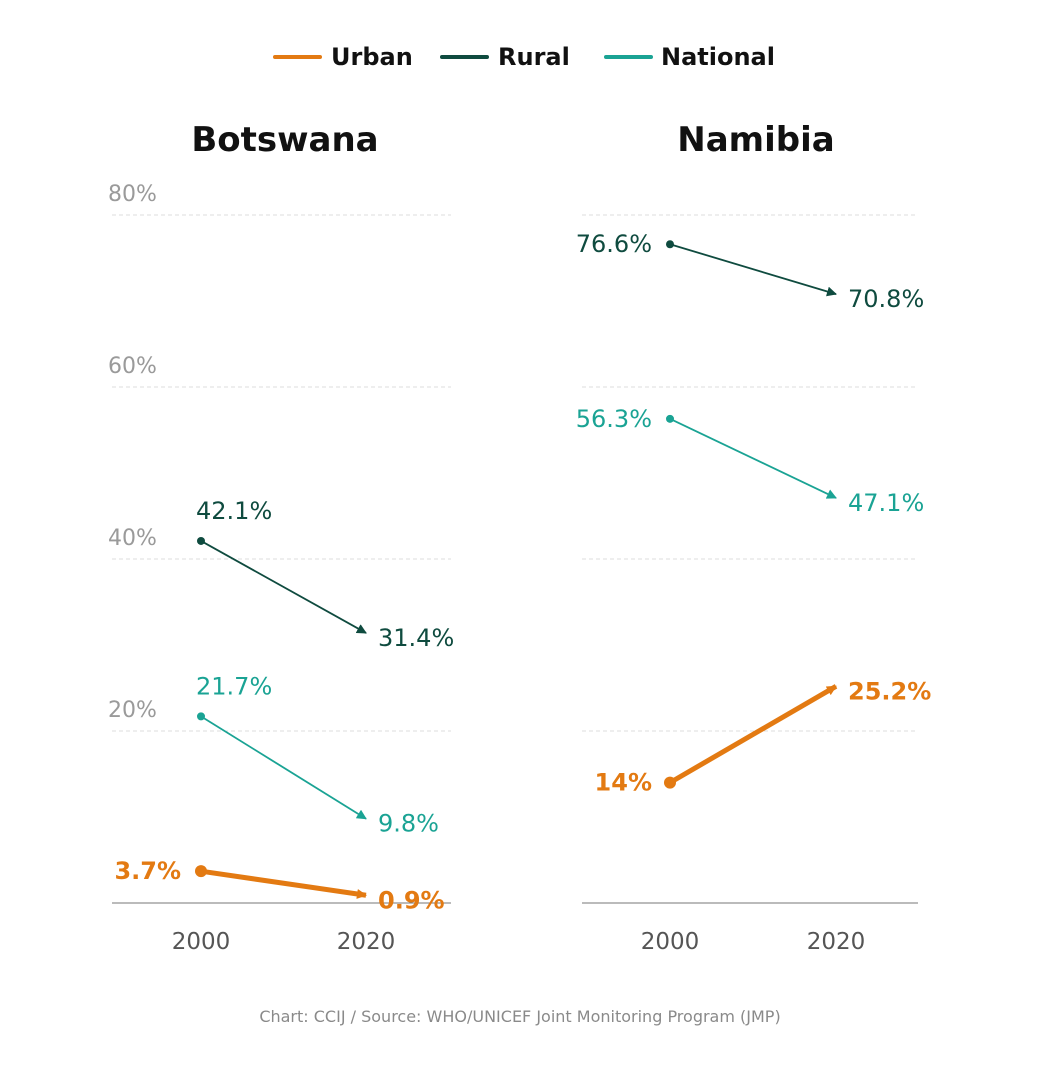 The width and height of the screenshot is (1040, 1080). What do you see at coordinates (284, 140) in the screenshot?
I see `panel-title: Botswana` at bounding box center [284, 140].